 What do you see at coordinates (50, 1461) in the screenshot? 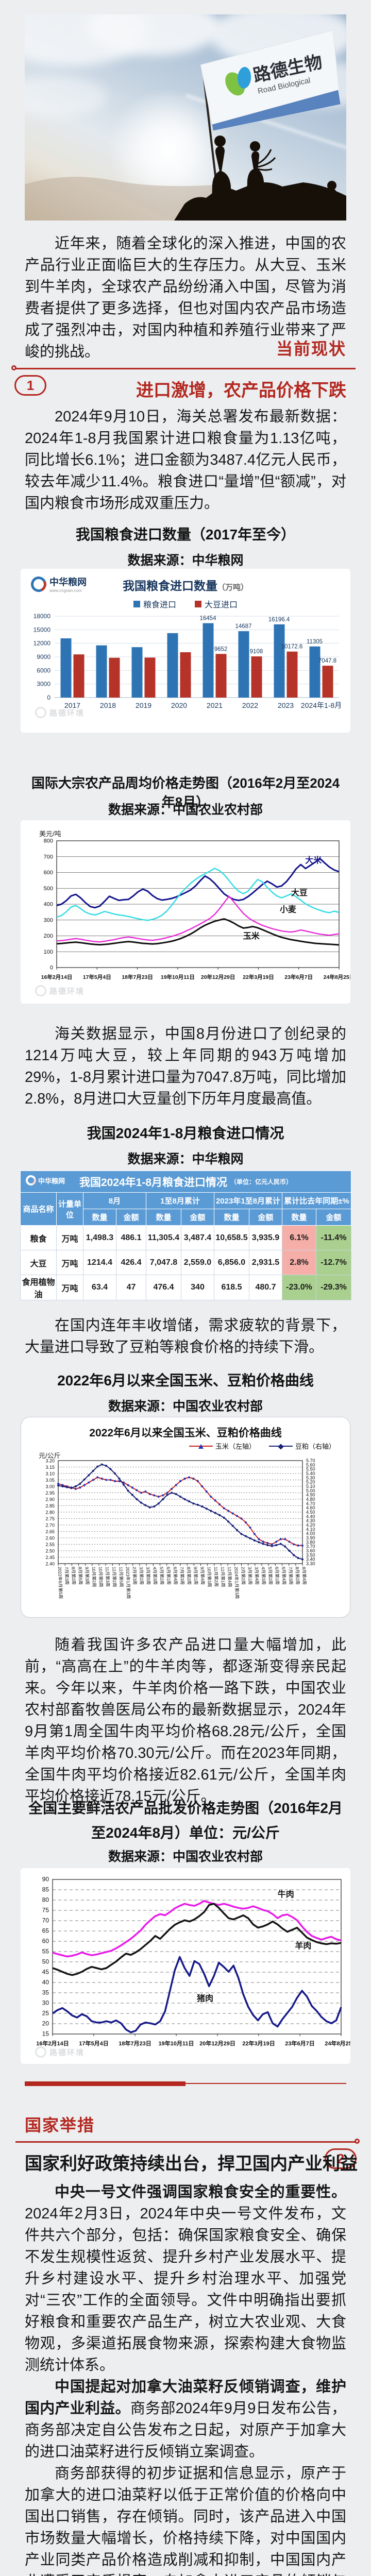
I see `svg-text: 3.20` at bounding box center [50, 1461].